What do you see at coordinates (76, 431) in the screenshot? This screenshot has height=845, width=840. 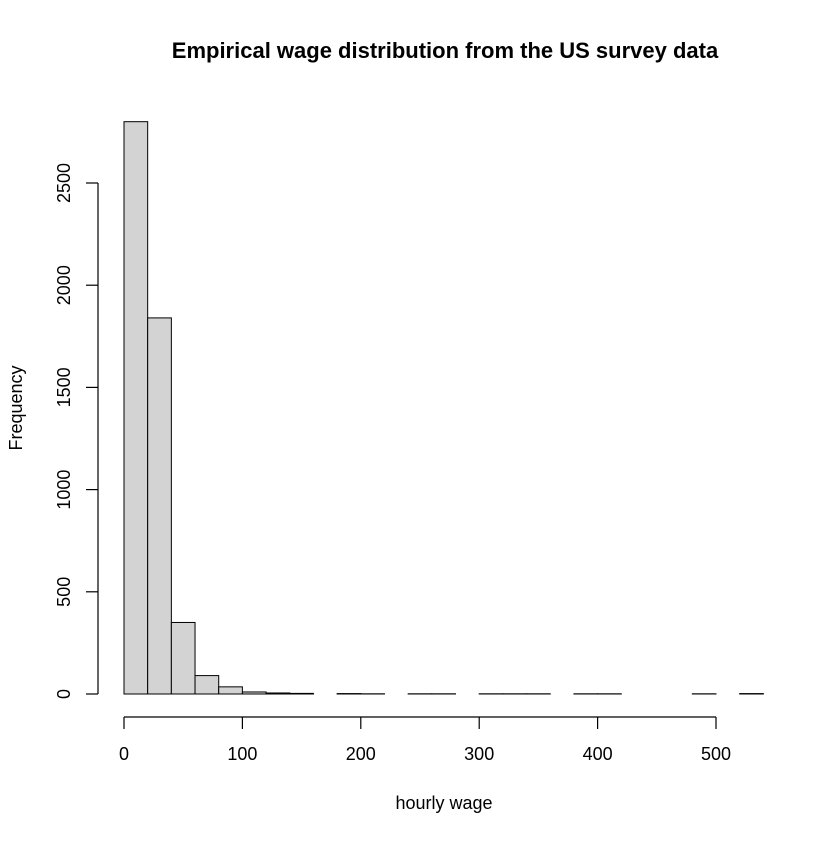 I see `y-ticks-layer: 0 500 1000 1500 2000 2500` at bounding box center [76, 431].